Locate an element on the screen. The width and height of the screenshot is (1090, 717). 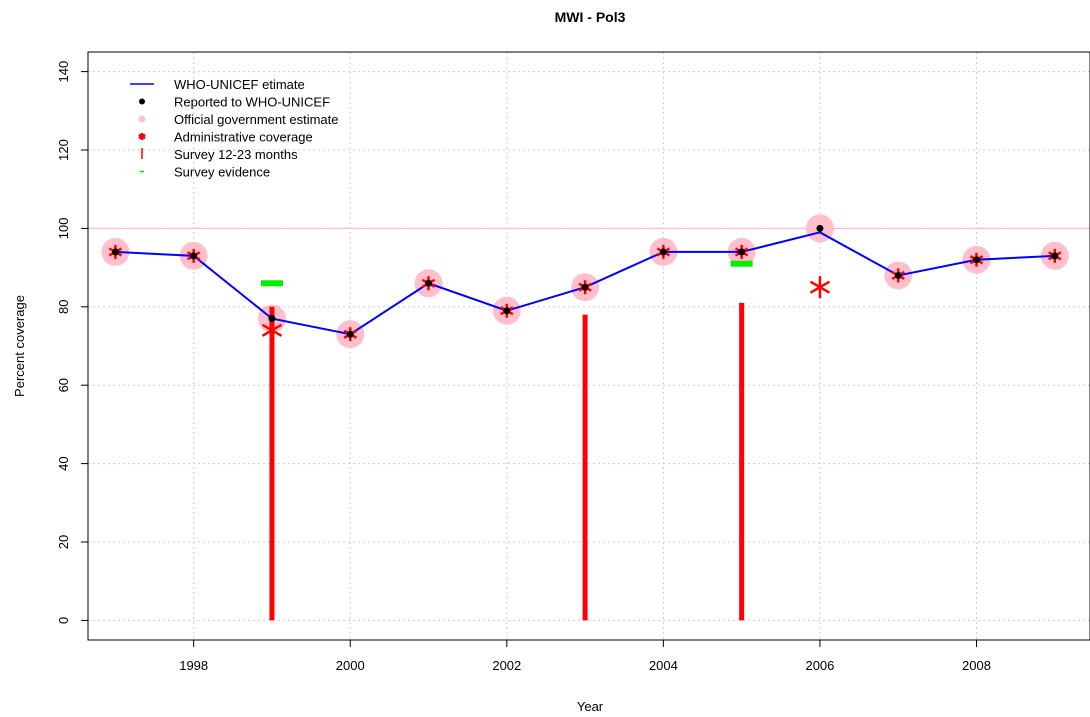
legend-item-reported: Reported to WHO-UNICEF is located at coordinates (234, 102).